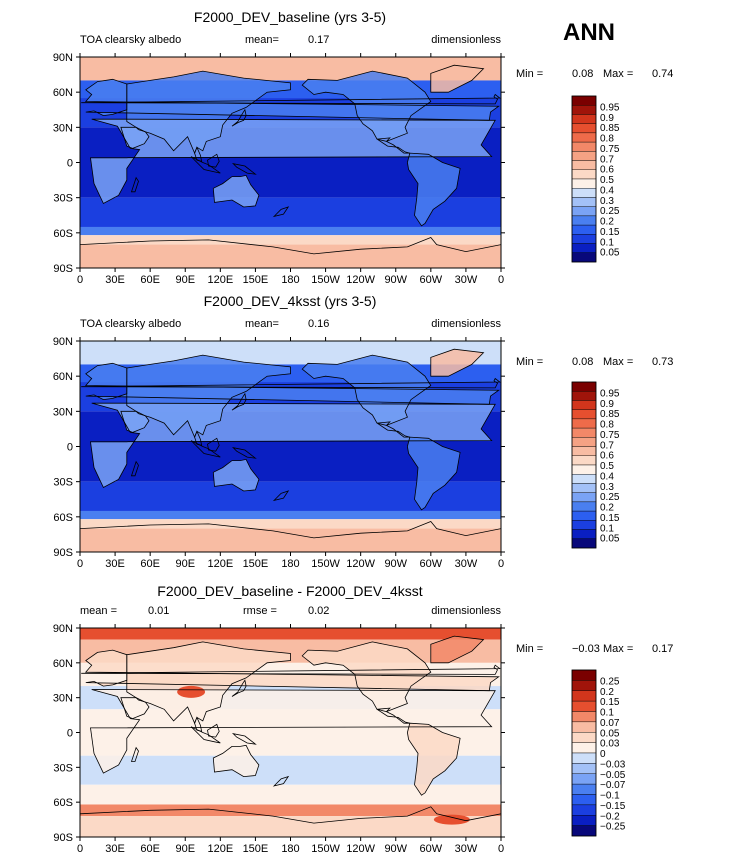  What do you see at coordinates (584, 465) in the screenshot?
I see `colorbar-frame` at bounding box center [584, 465].